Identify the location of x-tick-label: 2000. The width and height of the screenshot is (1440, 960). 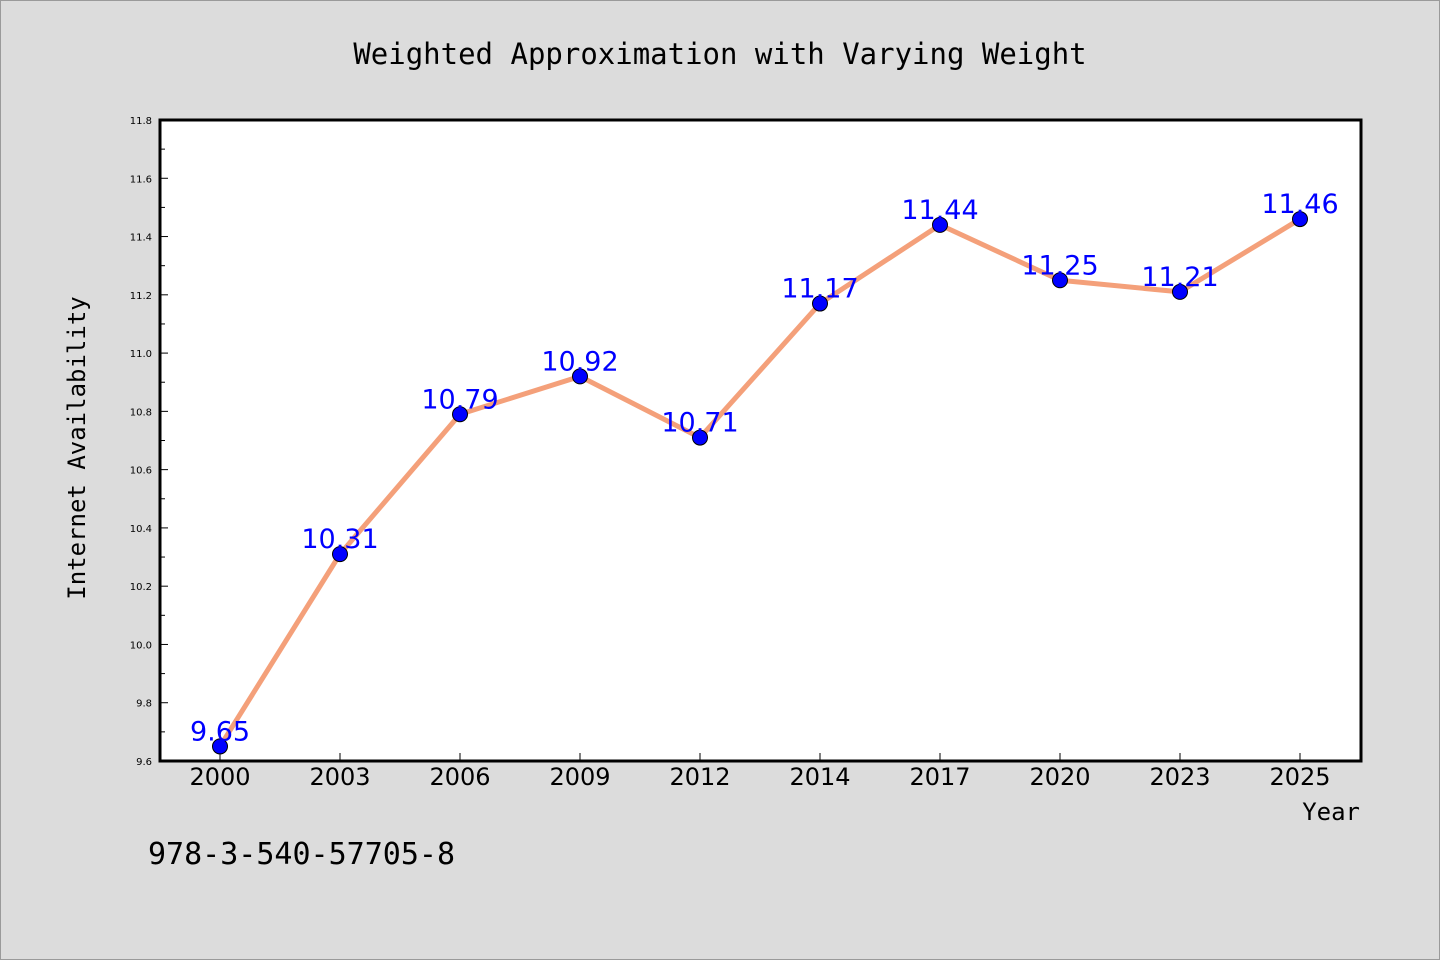
(219, 777).